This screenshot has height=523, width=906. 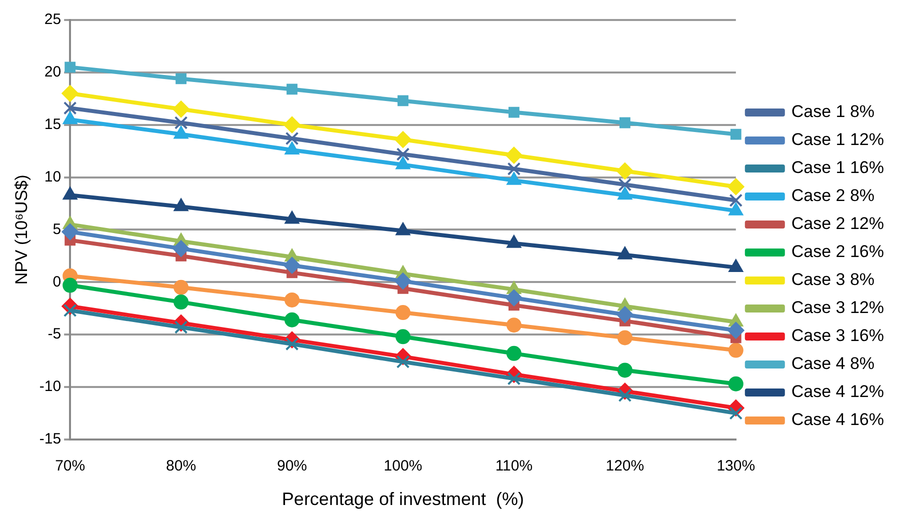 What do you see at coordinates (53, 72) in the screenshot?
I see `y-tick-label: 20` at bounding box center [53, 72].